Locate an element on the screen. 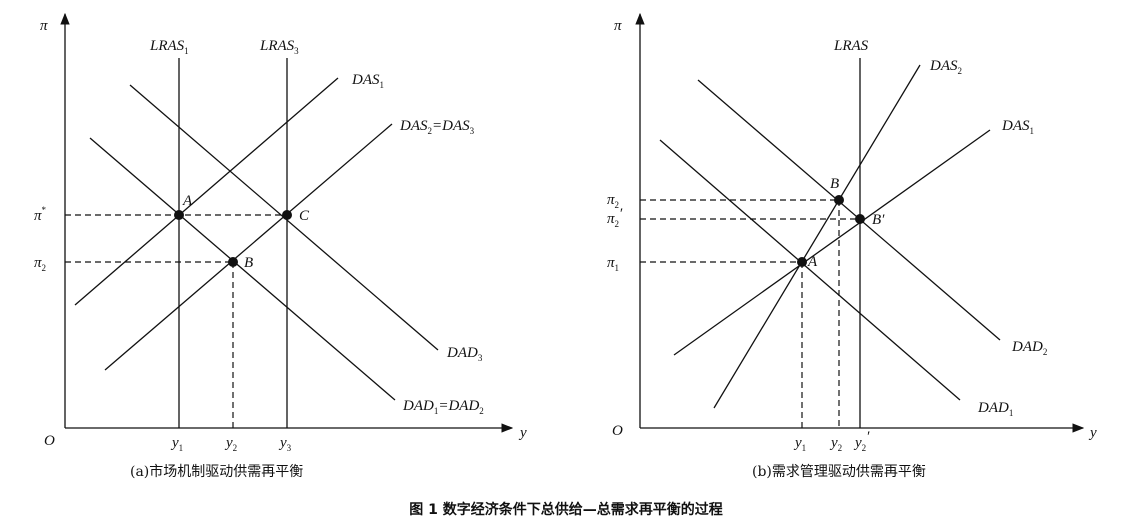 Image resolution: width=1133 pixels, height=528 pixels. panel-b-y1-tick: y1 is located at coordinates (799, 444).